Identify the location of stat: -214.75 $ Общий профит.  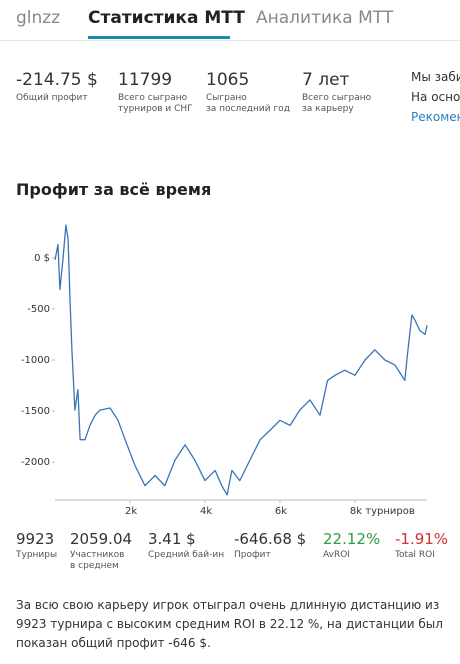
(57, 87).